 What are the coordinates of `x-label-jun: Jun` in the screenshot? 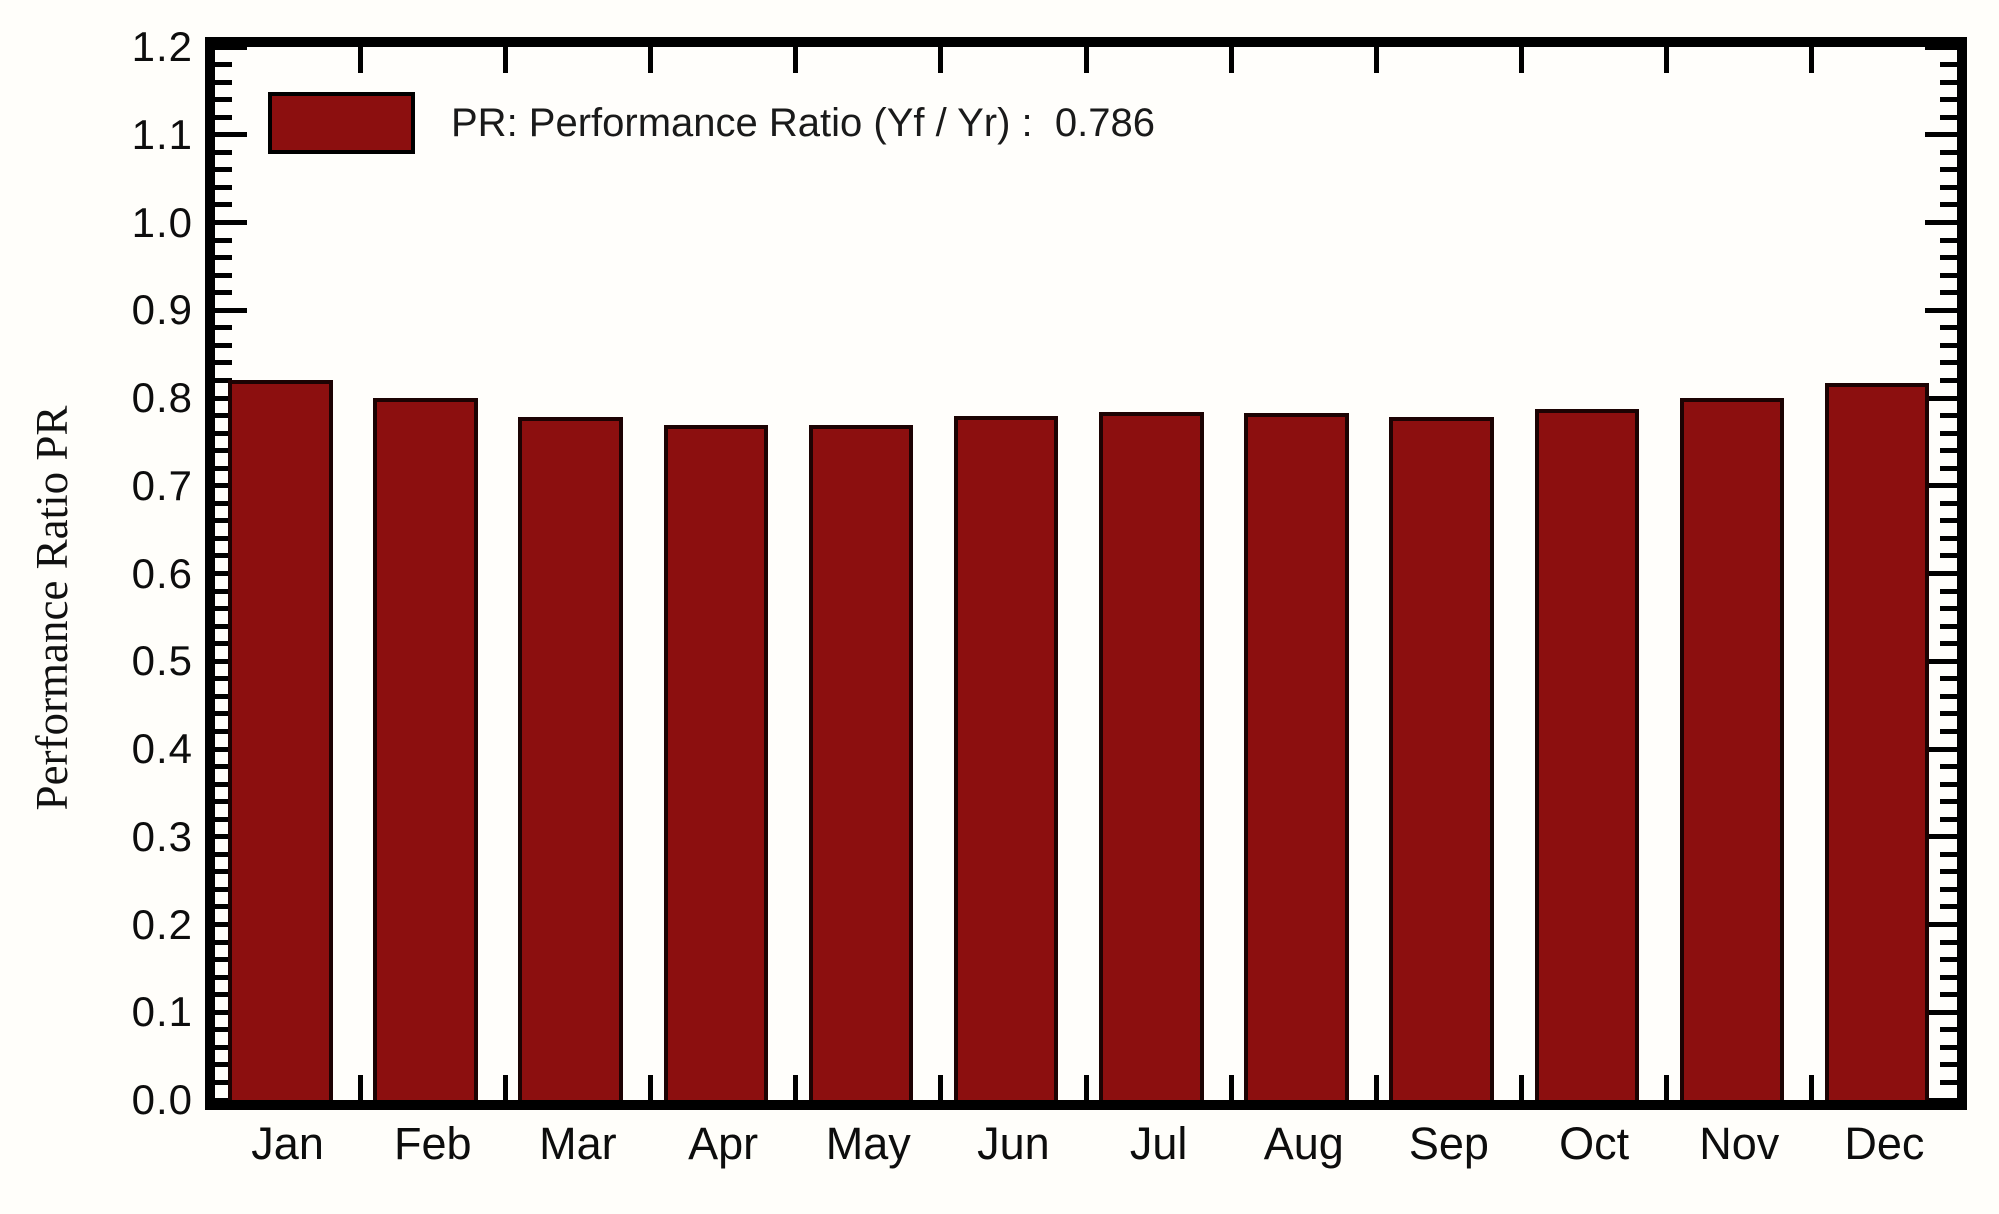 It's located at (1013, 1143).